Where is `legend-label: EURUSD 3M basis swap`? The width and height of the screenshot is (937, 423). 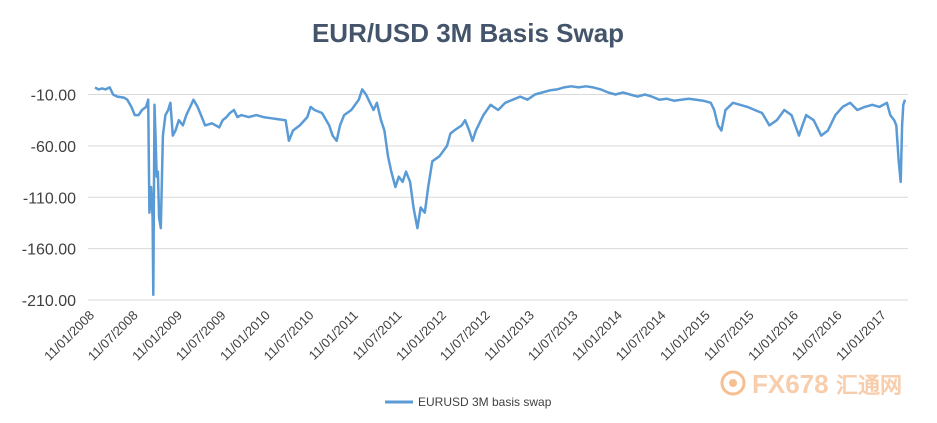 legend-label: EURUSD 3M basis swap is located at coordinates (485, 402).